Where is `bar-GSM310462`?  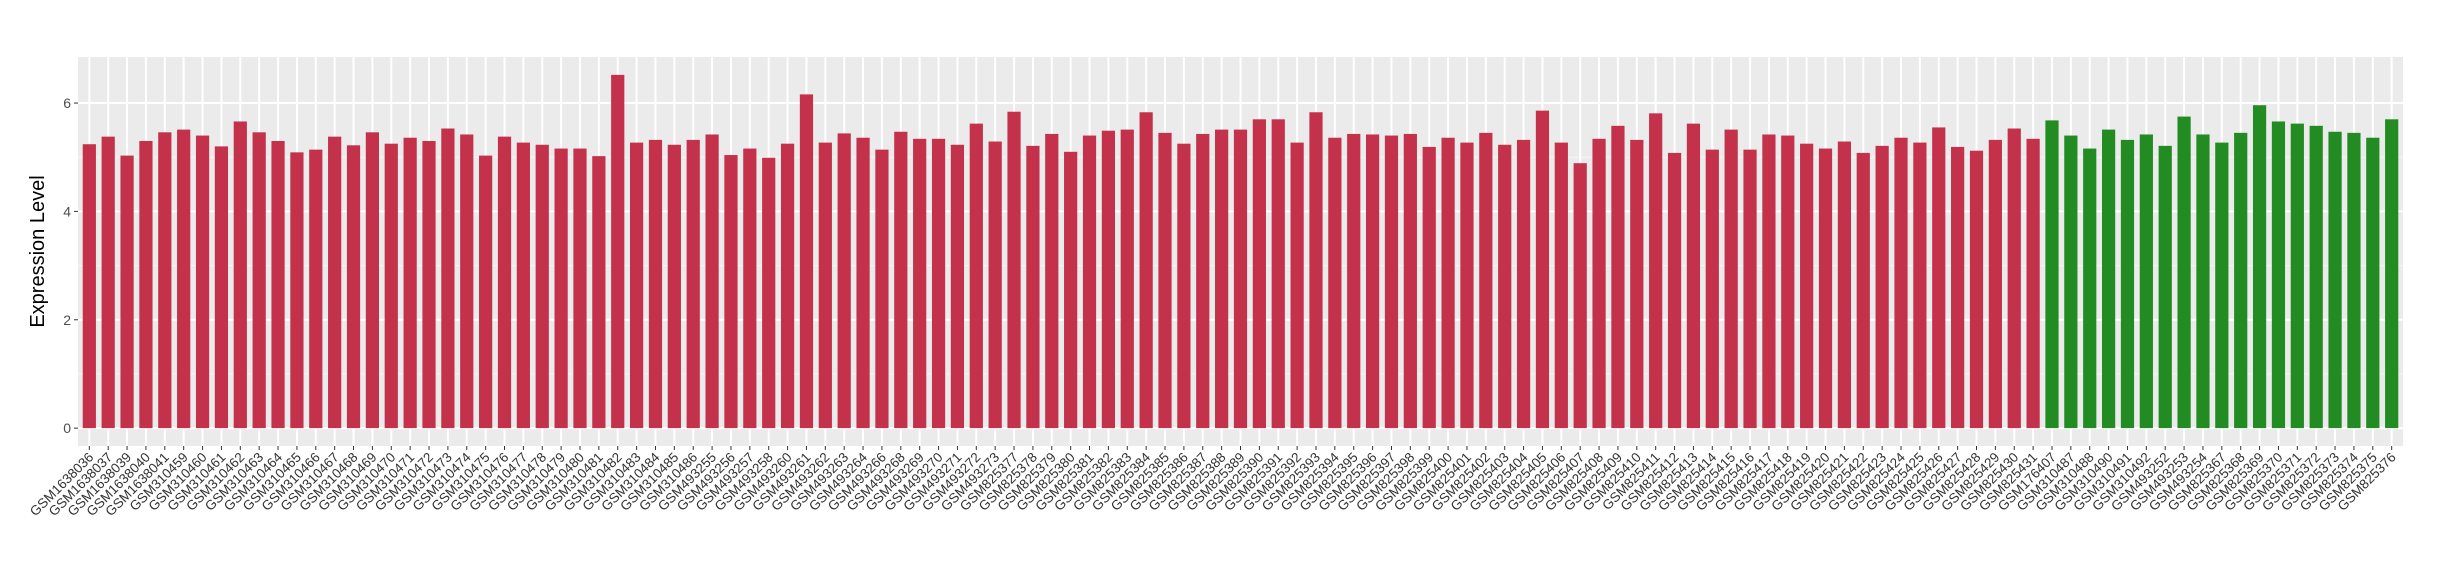
bar-GSM310462 is located at coordinates (240, 275).